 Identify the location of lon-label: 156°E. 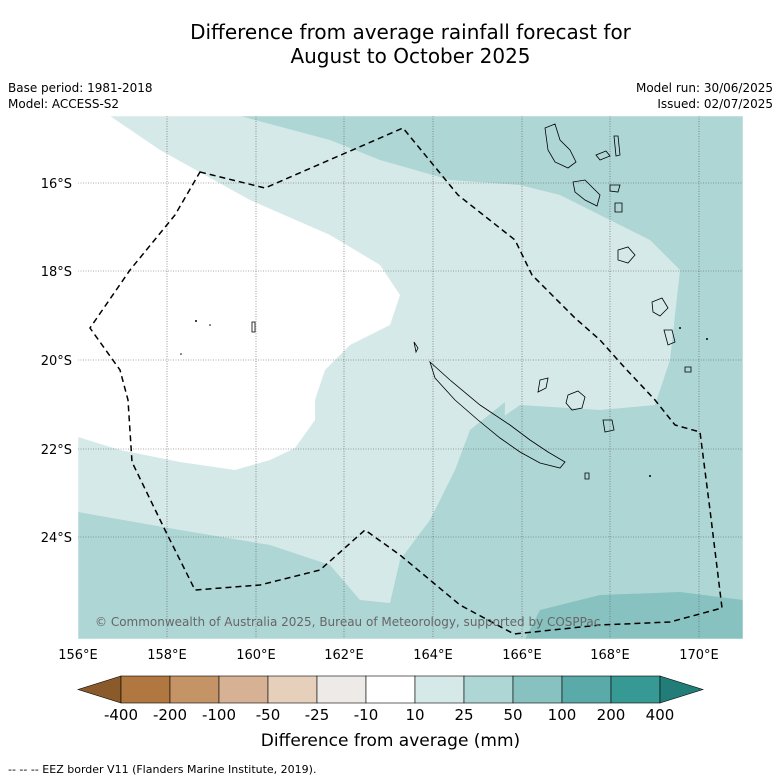
(78, 655).